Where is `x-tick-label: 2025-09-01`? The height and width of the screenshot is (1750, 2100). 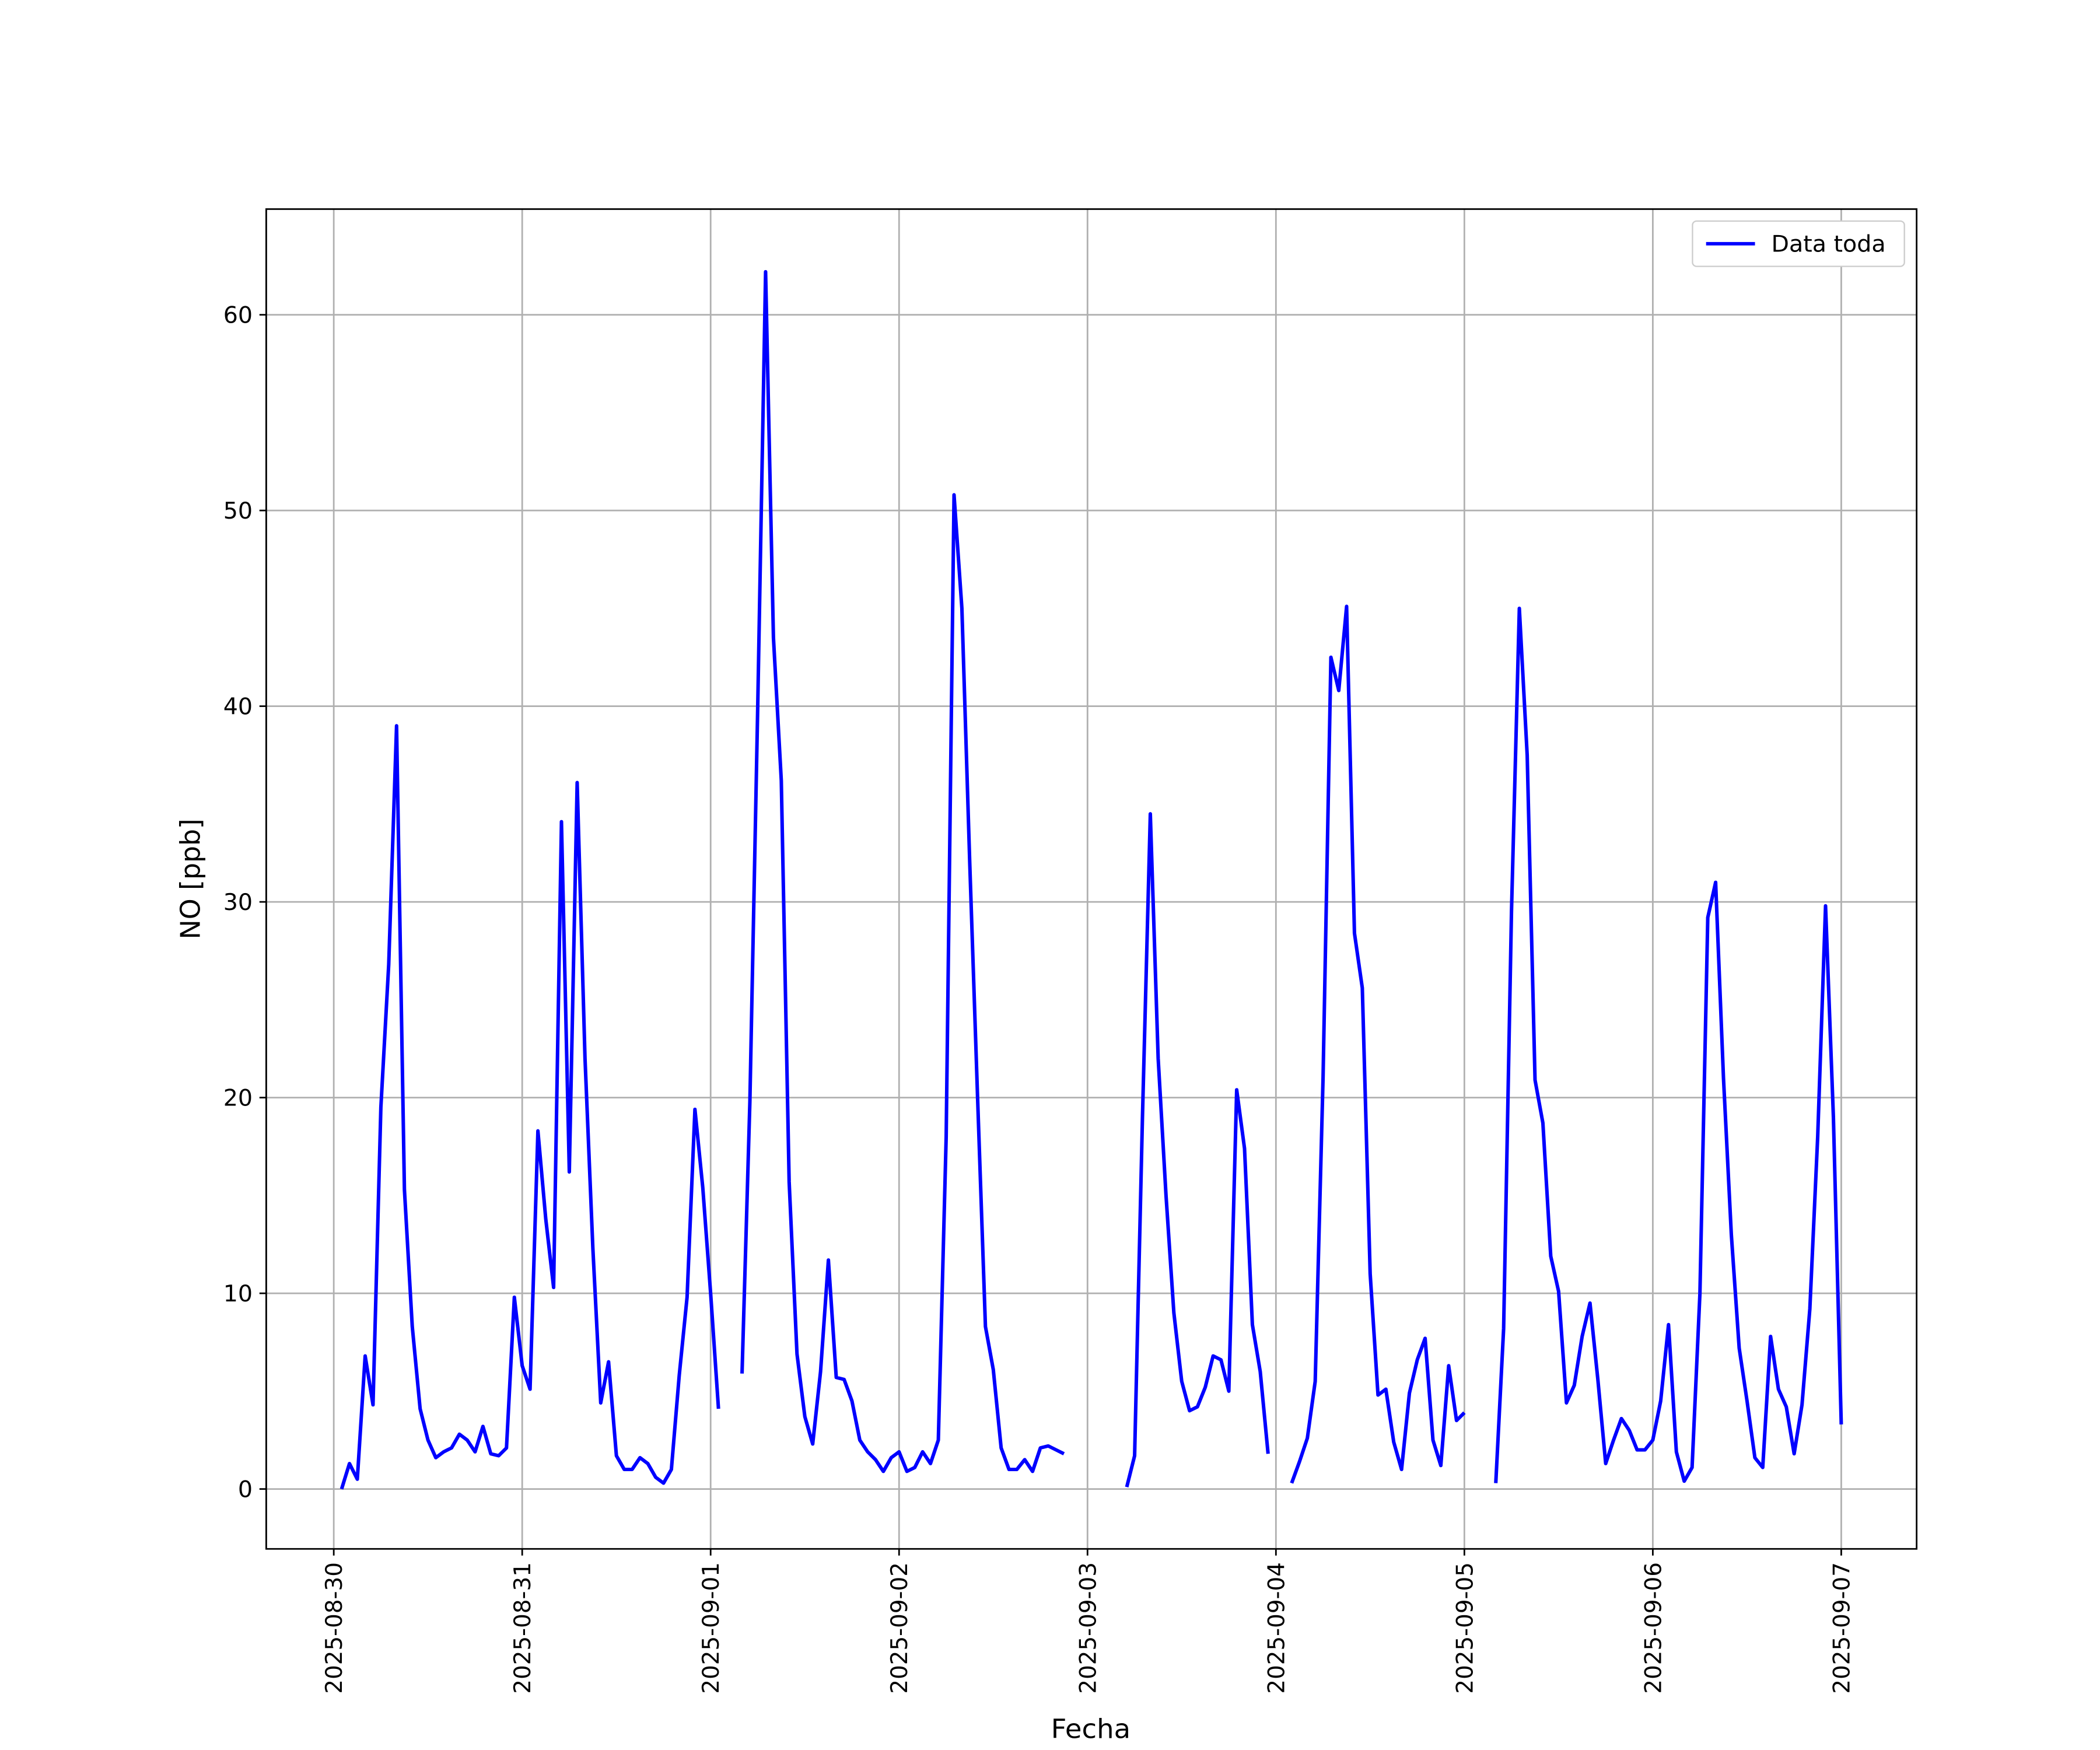
x-tick-label: 2025-09-01 is located at coordinates (711, 1627).